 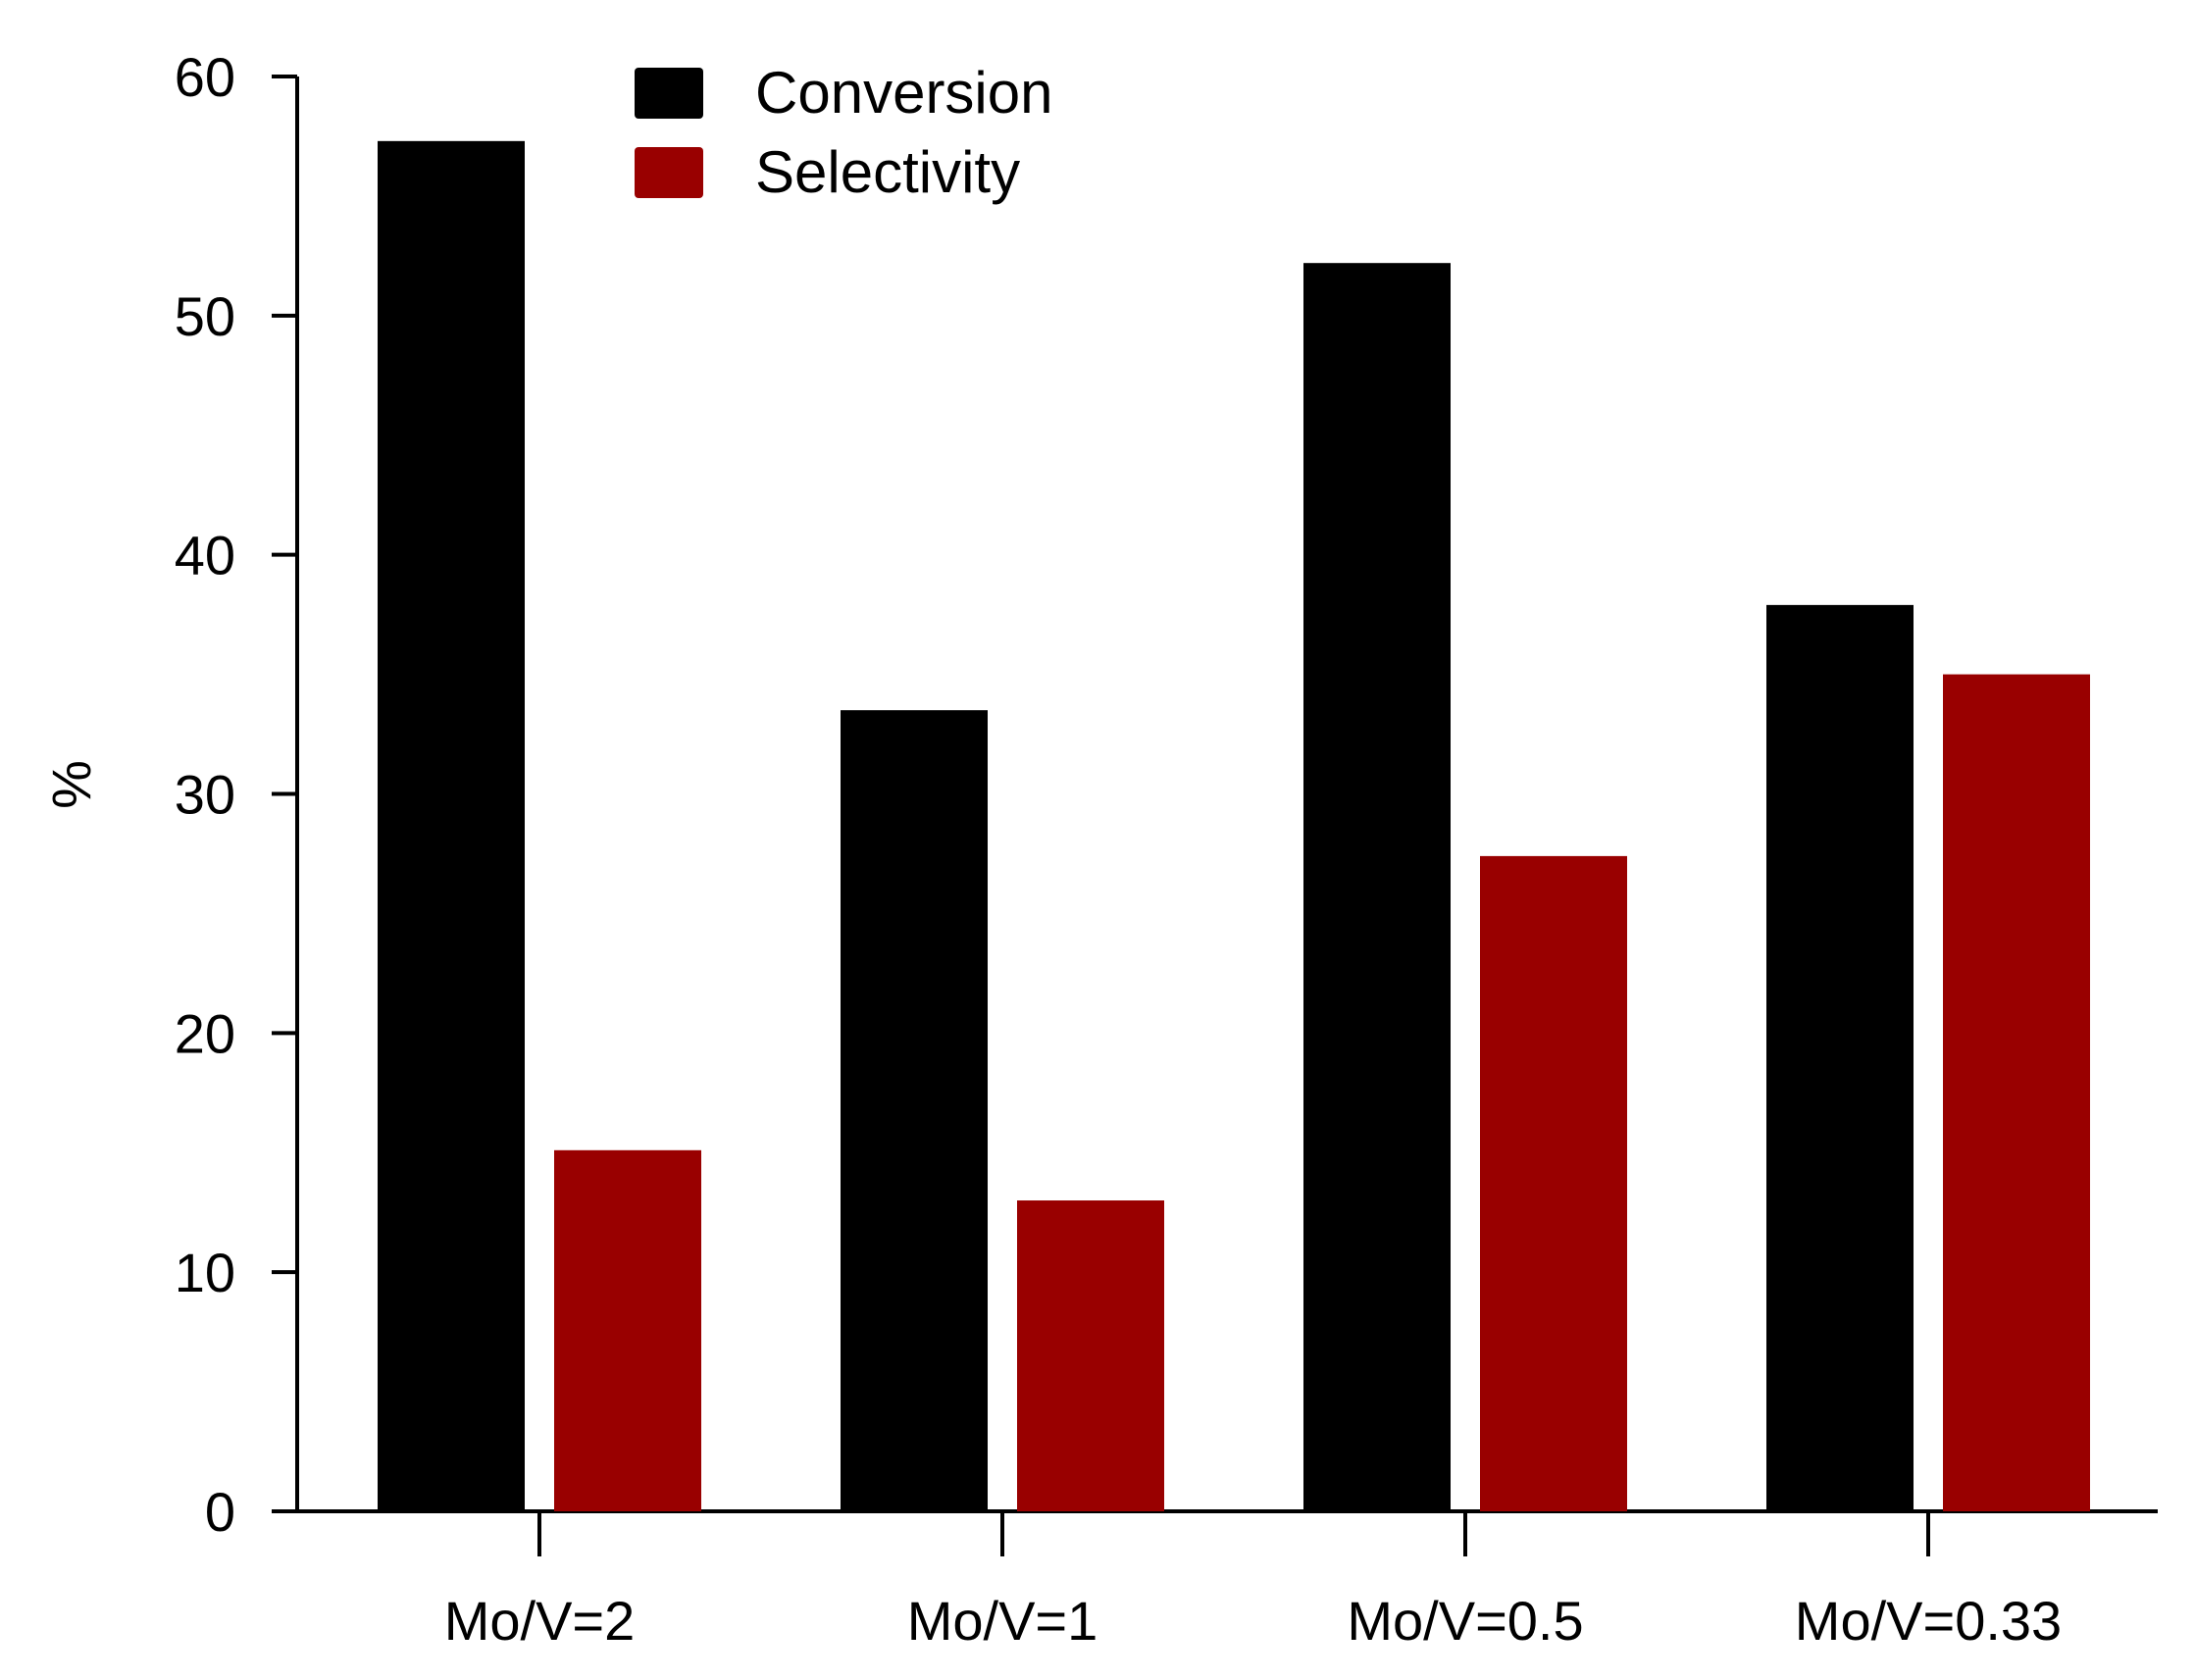 I want to click on legend: Conversion Selectivity, so click(x=844, y=132).